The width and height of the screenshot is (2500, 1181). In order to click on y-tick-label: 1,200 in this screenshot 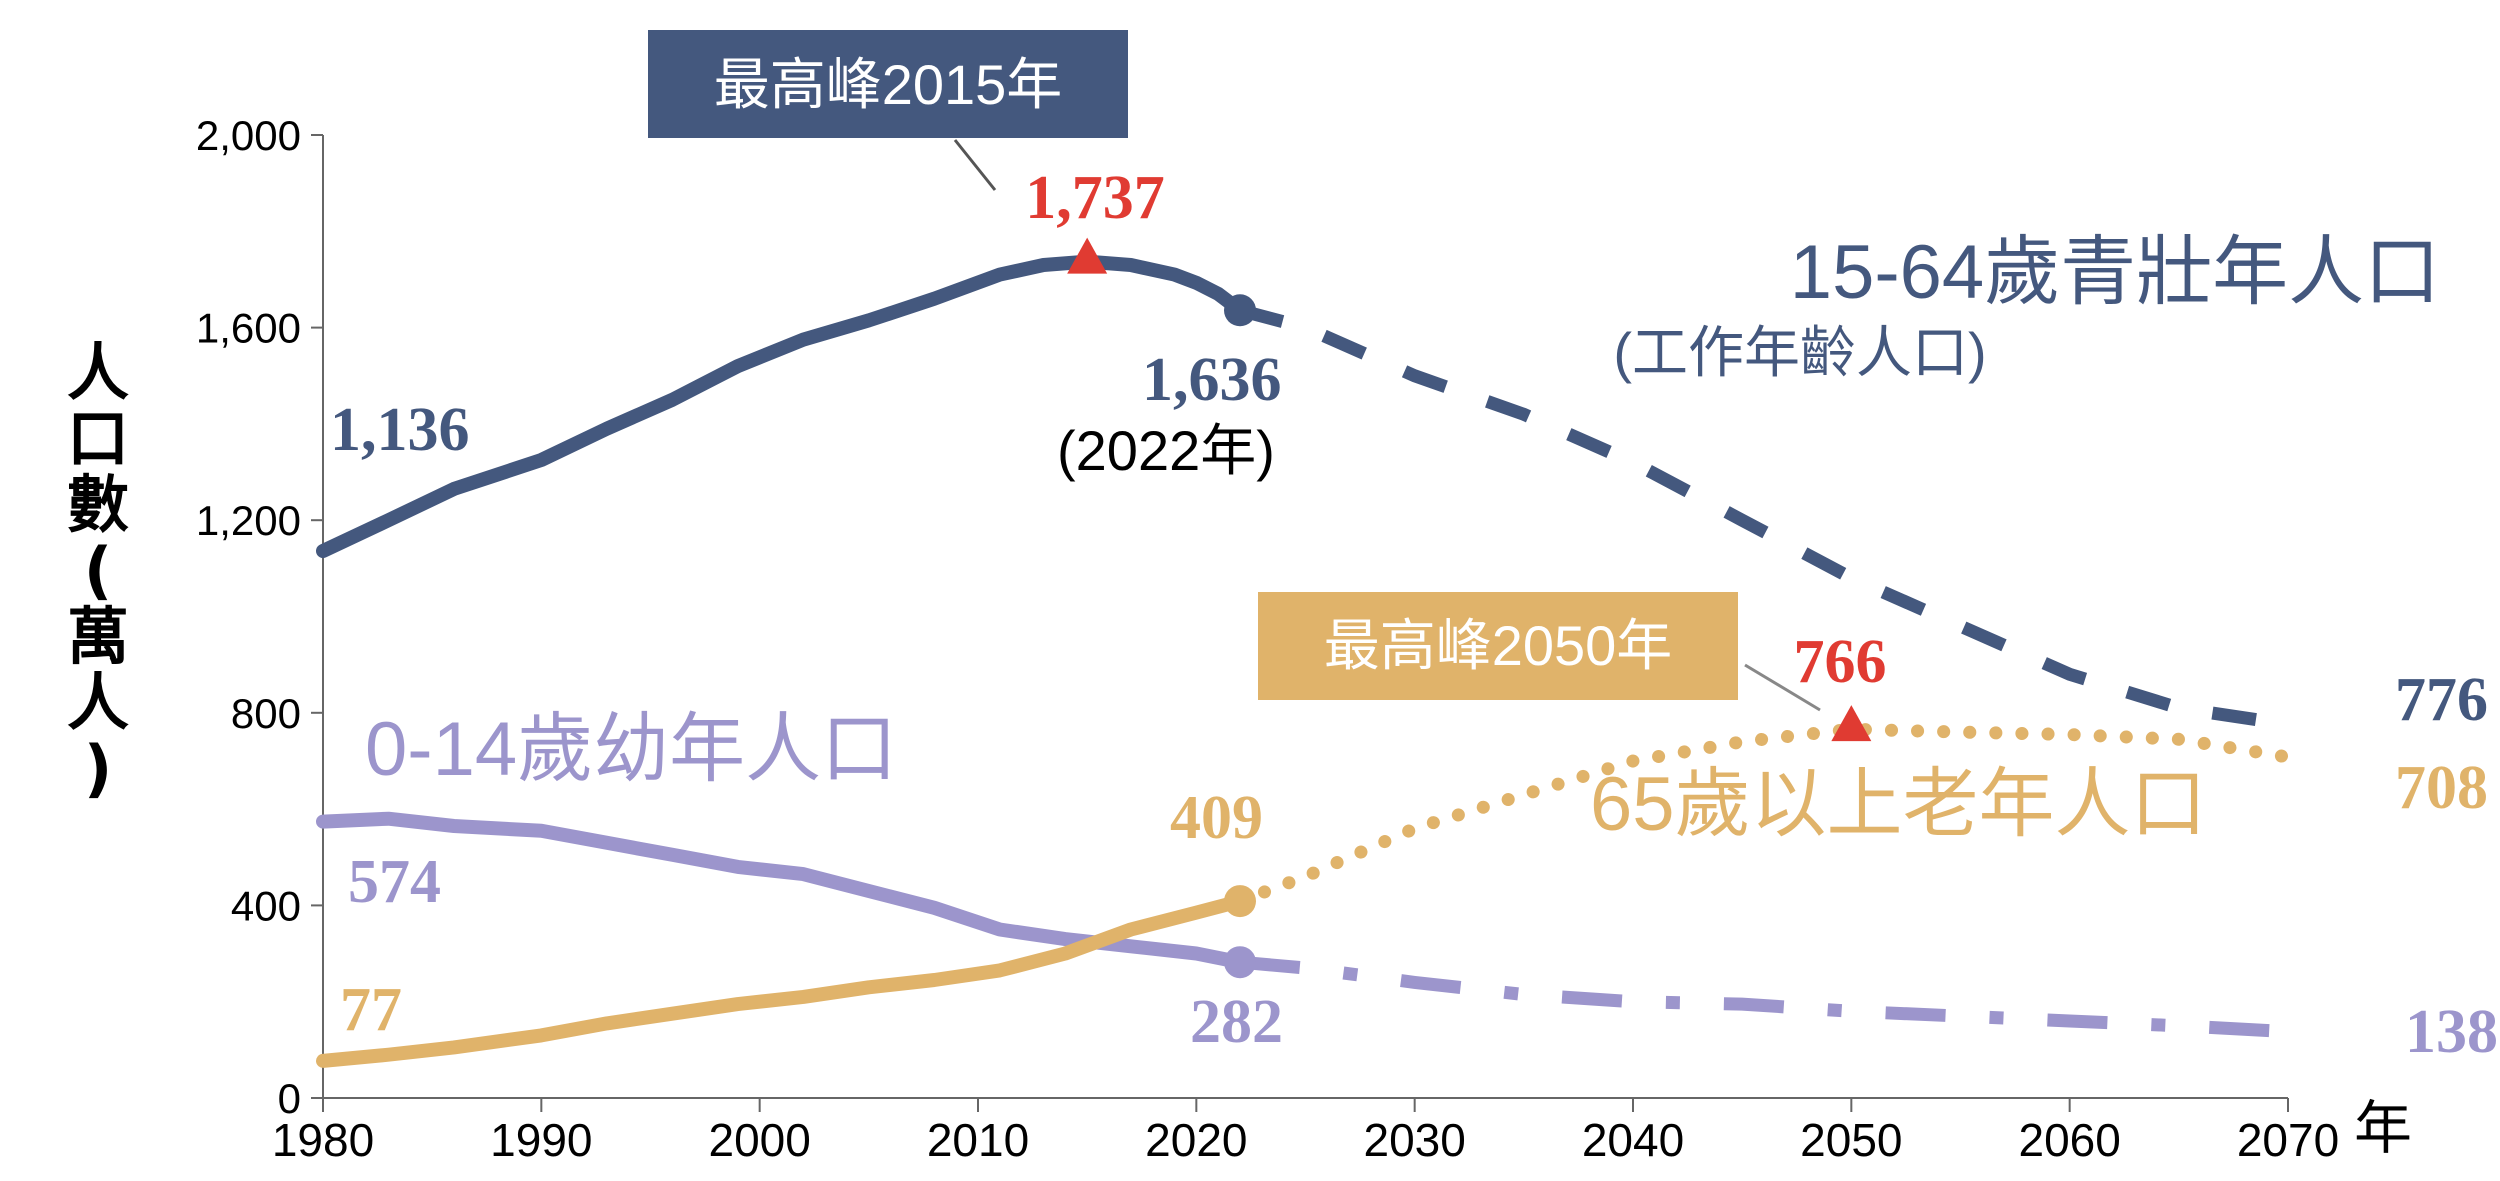, I will do `click(248, 520)`.